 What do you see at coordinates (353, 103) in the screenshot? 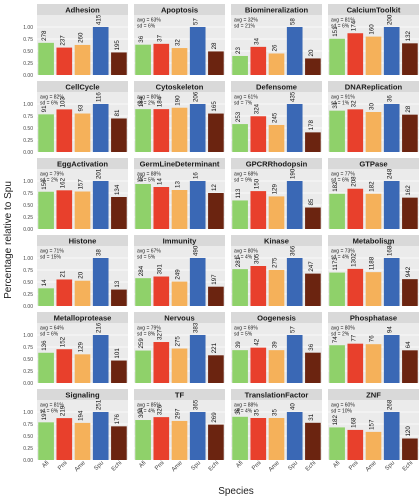
I see `bar-value-label: 32` at bounding box center [353, 103].